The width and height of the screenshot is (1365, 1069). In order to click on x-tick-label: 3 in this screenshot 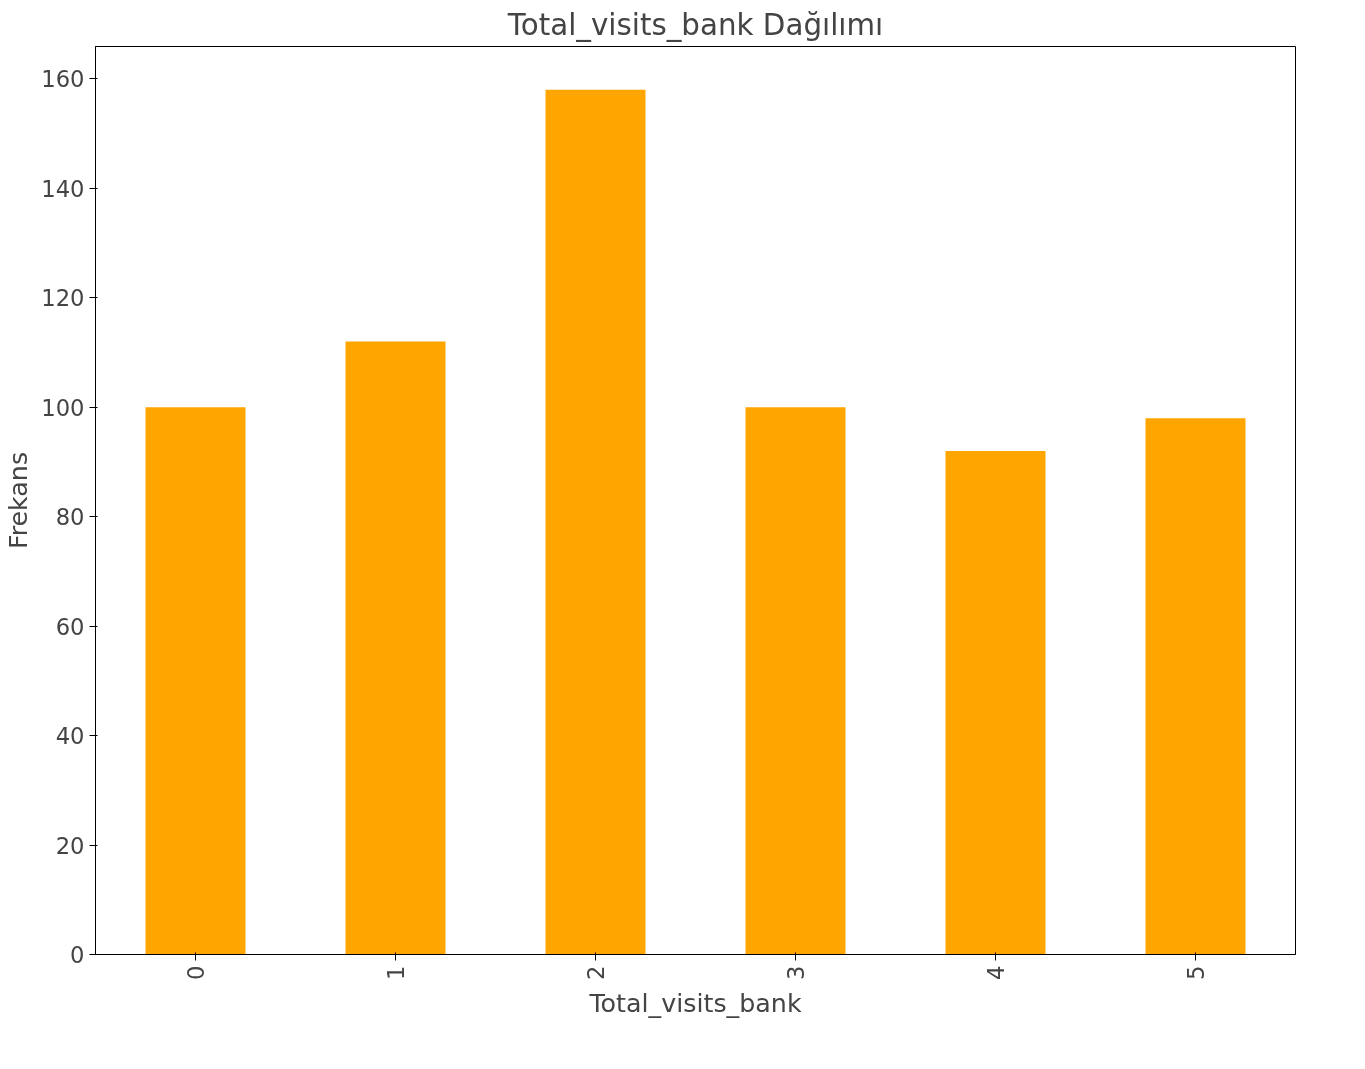, I will do `click(796, 972)`.